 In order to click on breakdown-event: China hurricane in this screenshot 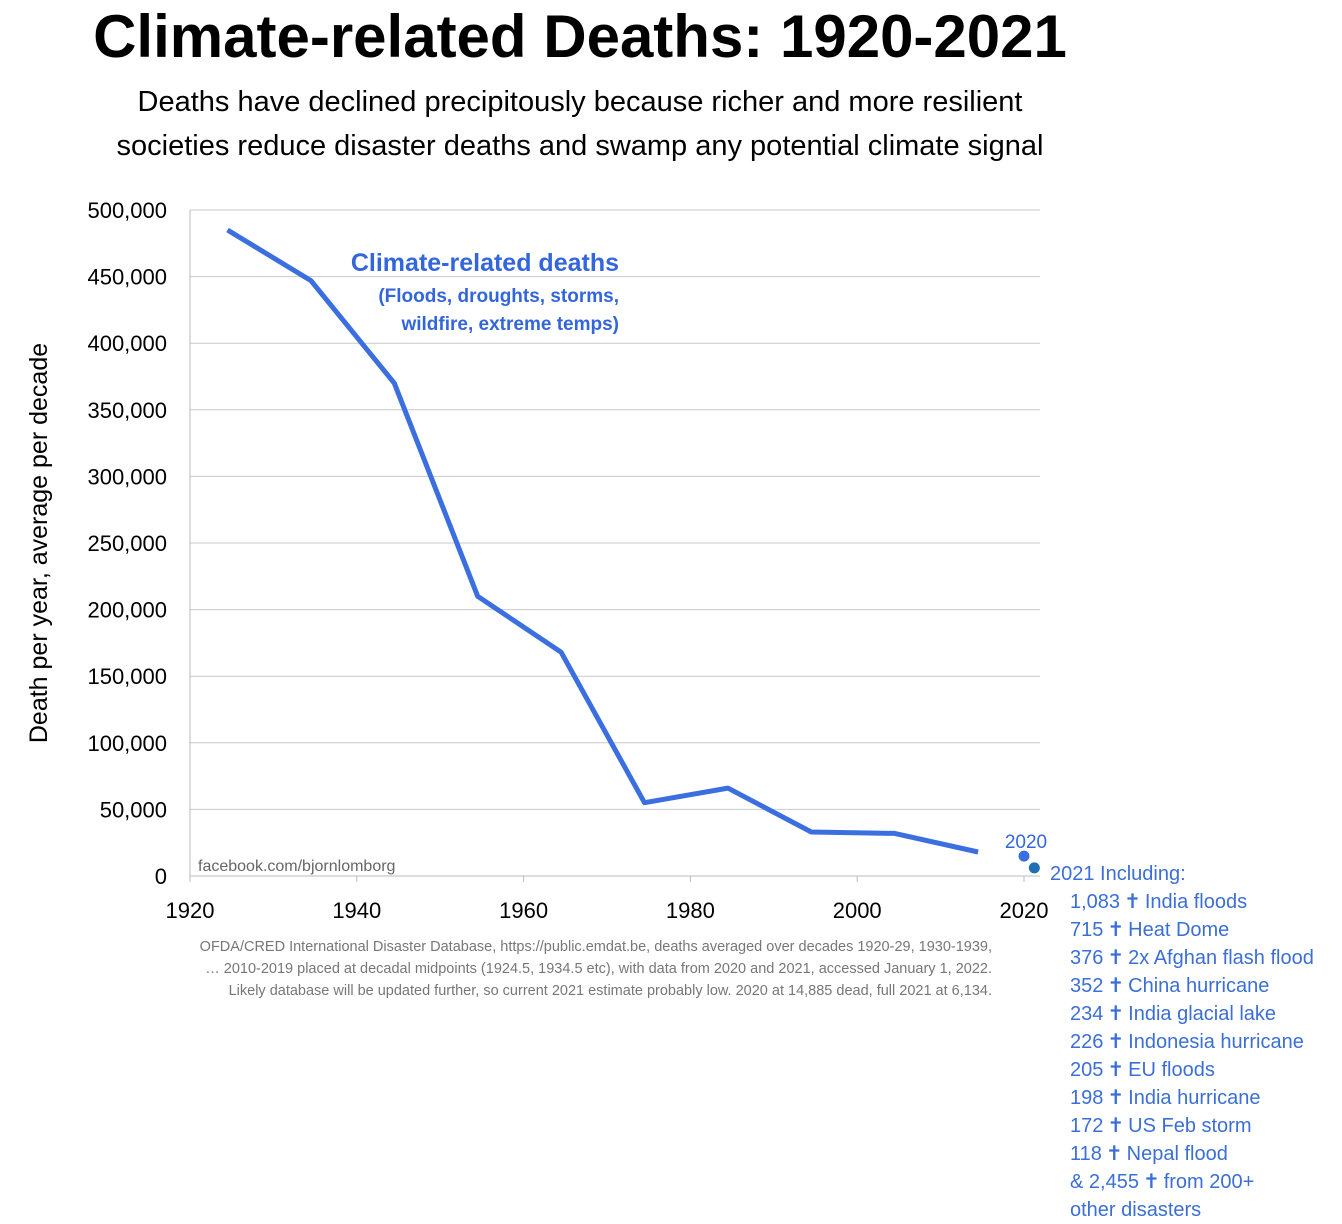, I will do `click(1198, 986)`.